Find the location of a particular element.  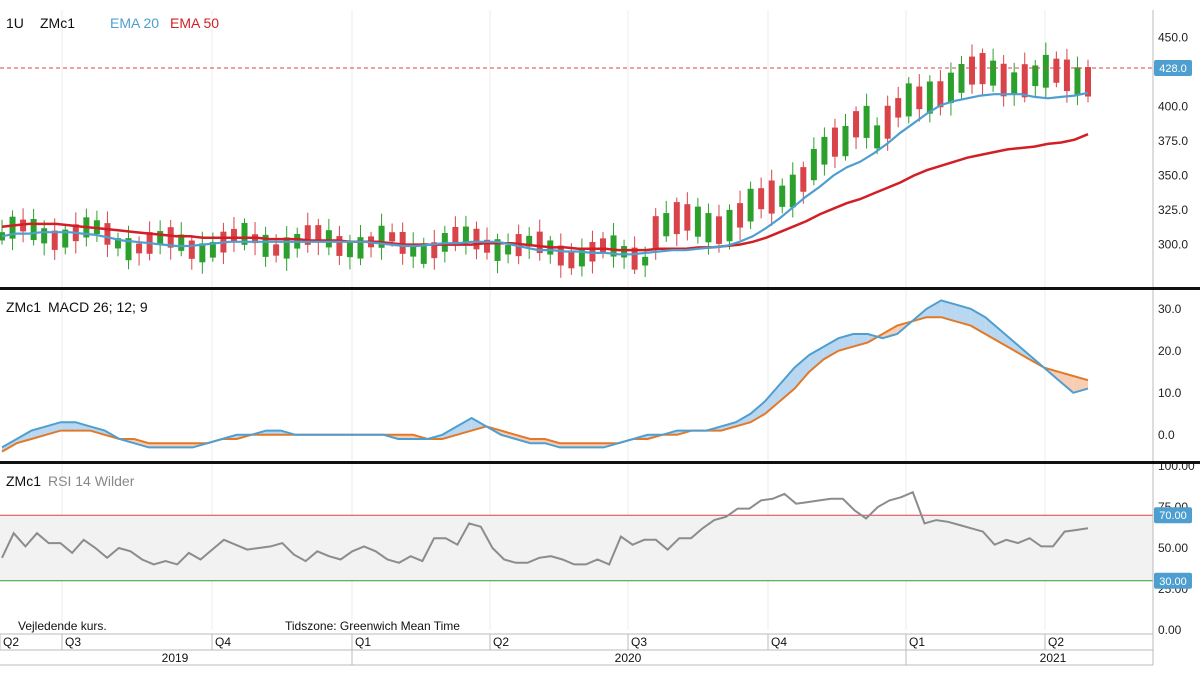

rsi-panel is located at coordinates (576, 536).